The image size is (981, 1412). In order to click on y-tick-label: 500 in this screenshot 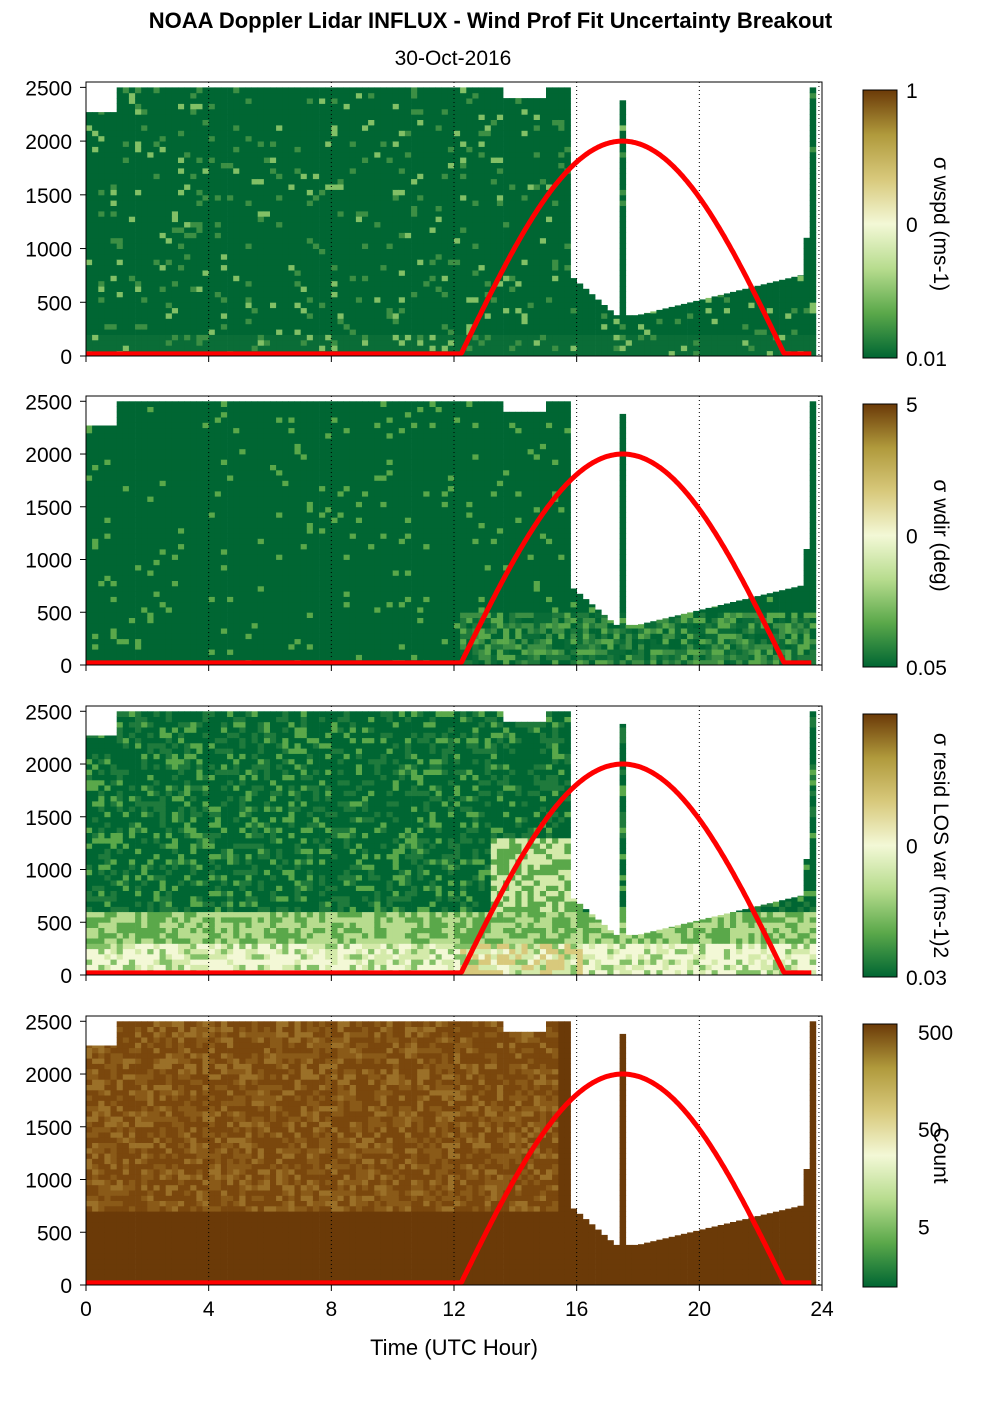, I will do `click(54, 303)`.